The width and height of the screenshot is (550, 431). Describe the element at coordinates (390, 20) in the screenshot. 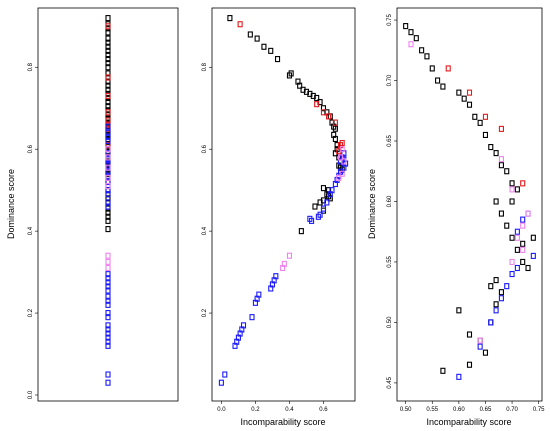

I see `right-ytick-label: 0.75` at that location.